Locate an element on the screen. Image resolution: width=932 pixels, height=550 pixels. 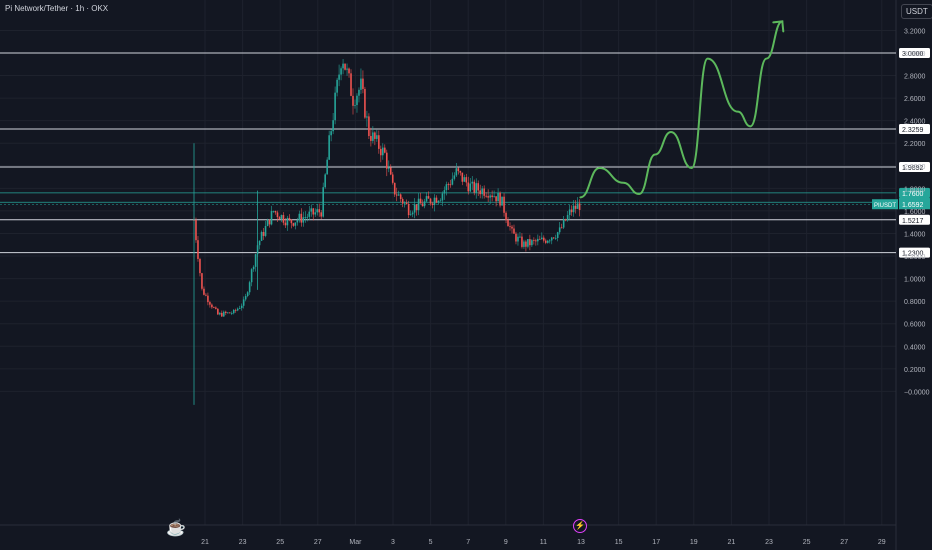
lightning-bolt-icon: ⚡ is located at coordinates (580, 526).